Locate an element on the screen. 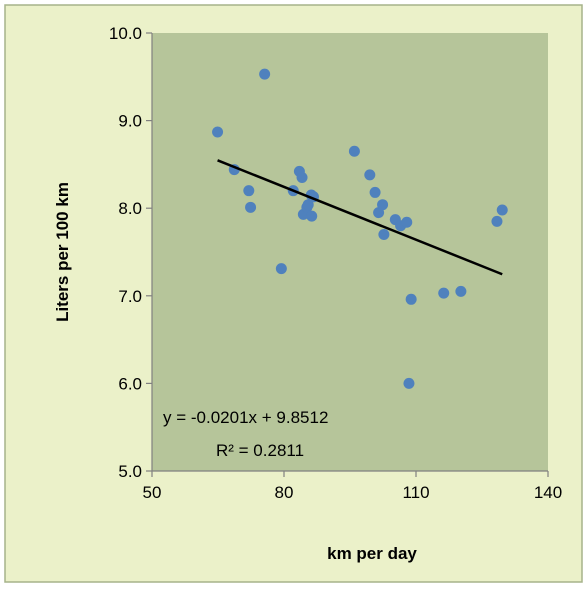  x-tick-label: 140 is located at coordinates (548, 492).